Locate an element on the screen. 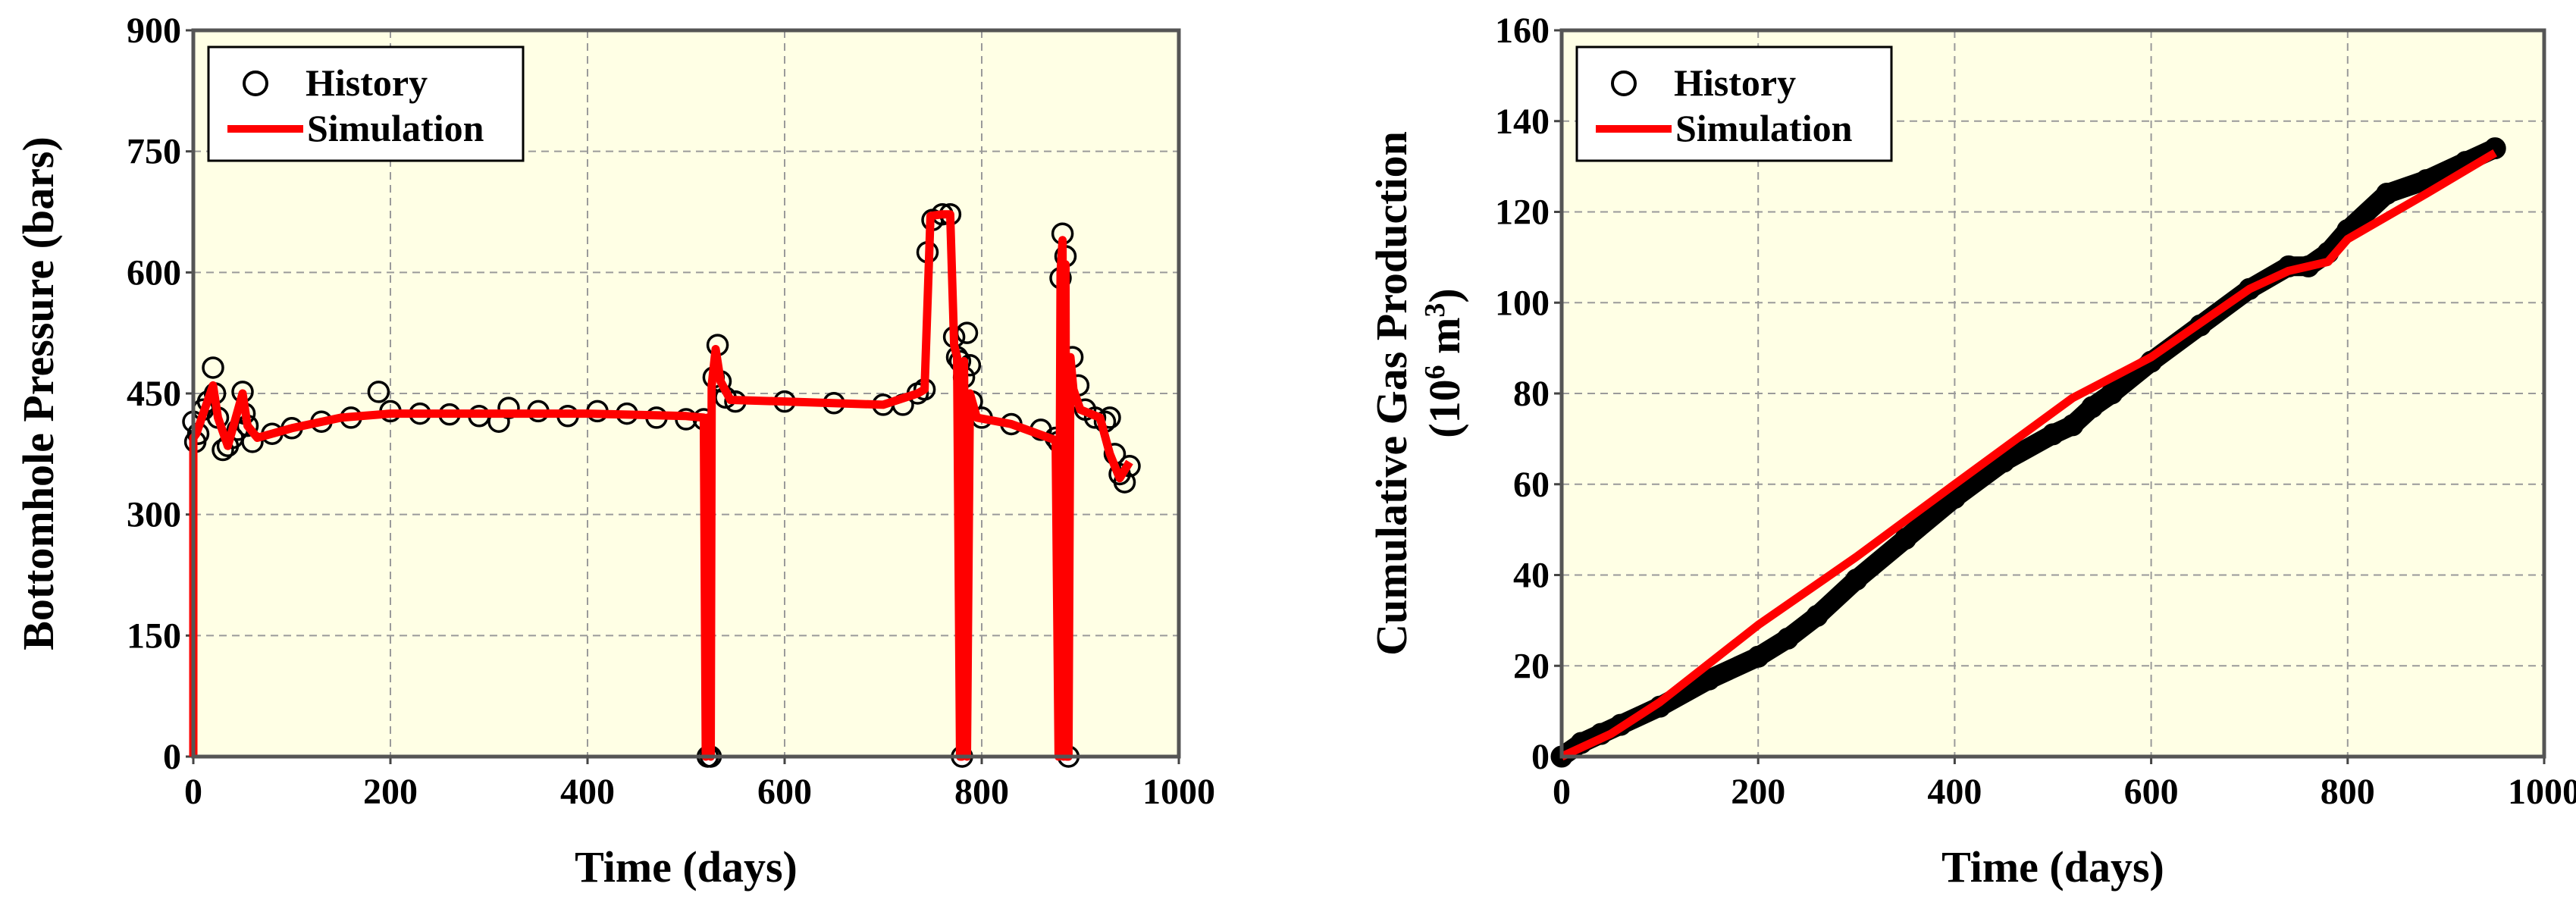  y-axis-label-line2: (106 m3) is located at coordinates (1444, 362).